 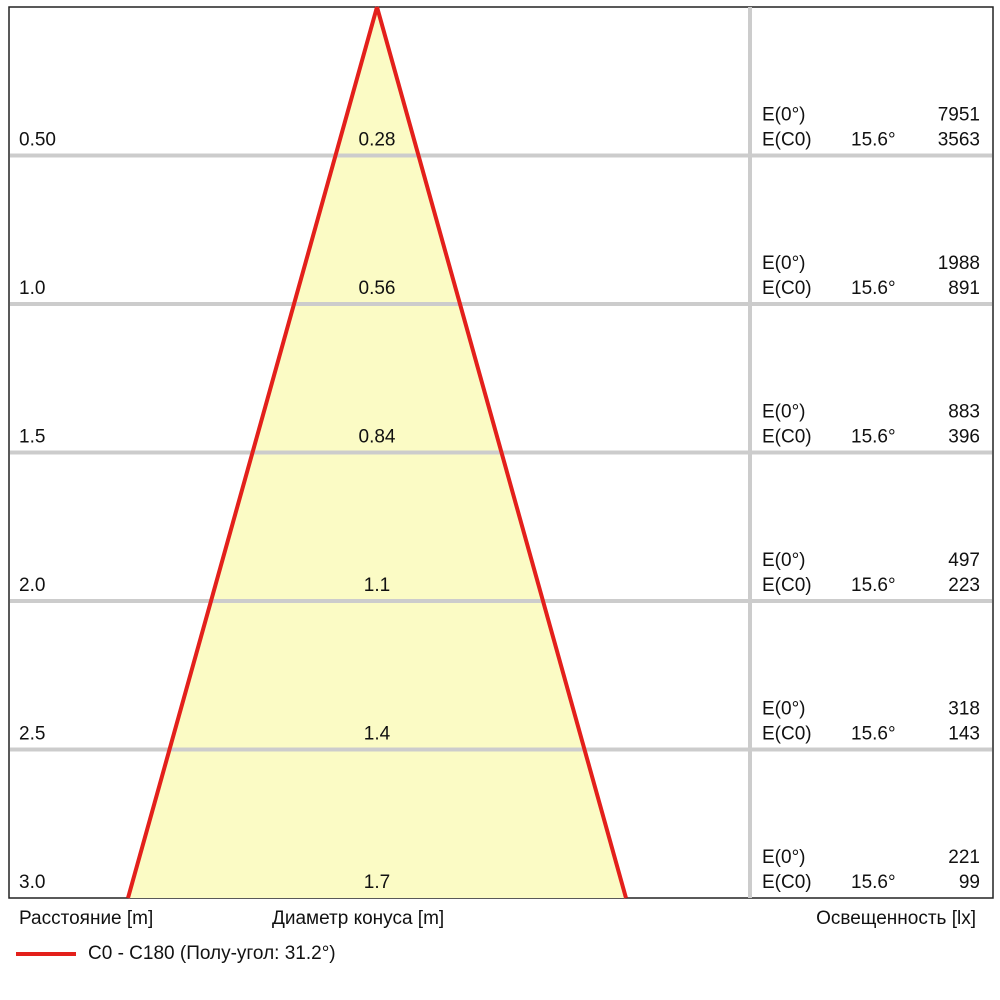 What do you see at coordinates (377, 585) in the screenshot?
I see `diameter-value: 1.1` at bounding box center [377, 585].